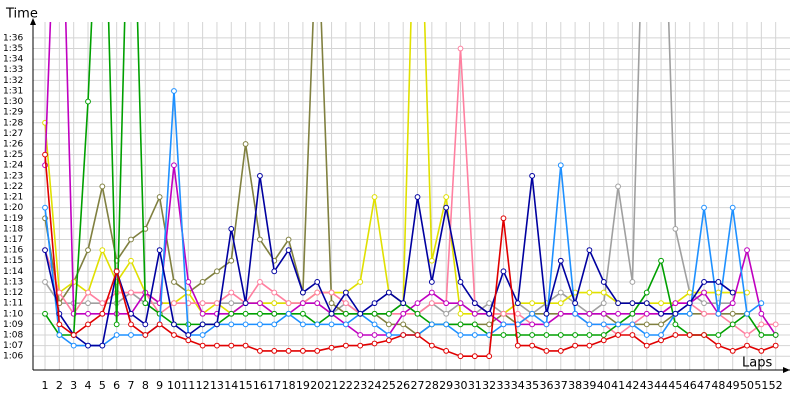 The height and width of the screenshot is (400, 800). What do you see at coordinates (274, 385) in the screenshot?
I see `x-tick-label: 17` at bounding box center [274, 385].